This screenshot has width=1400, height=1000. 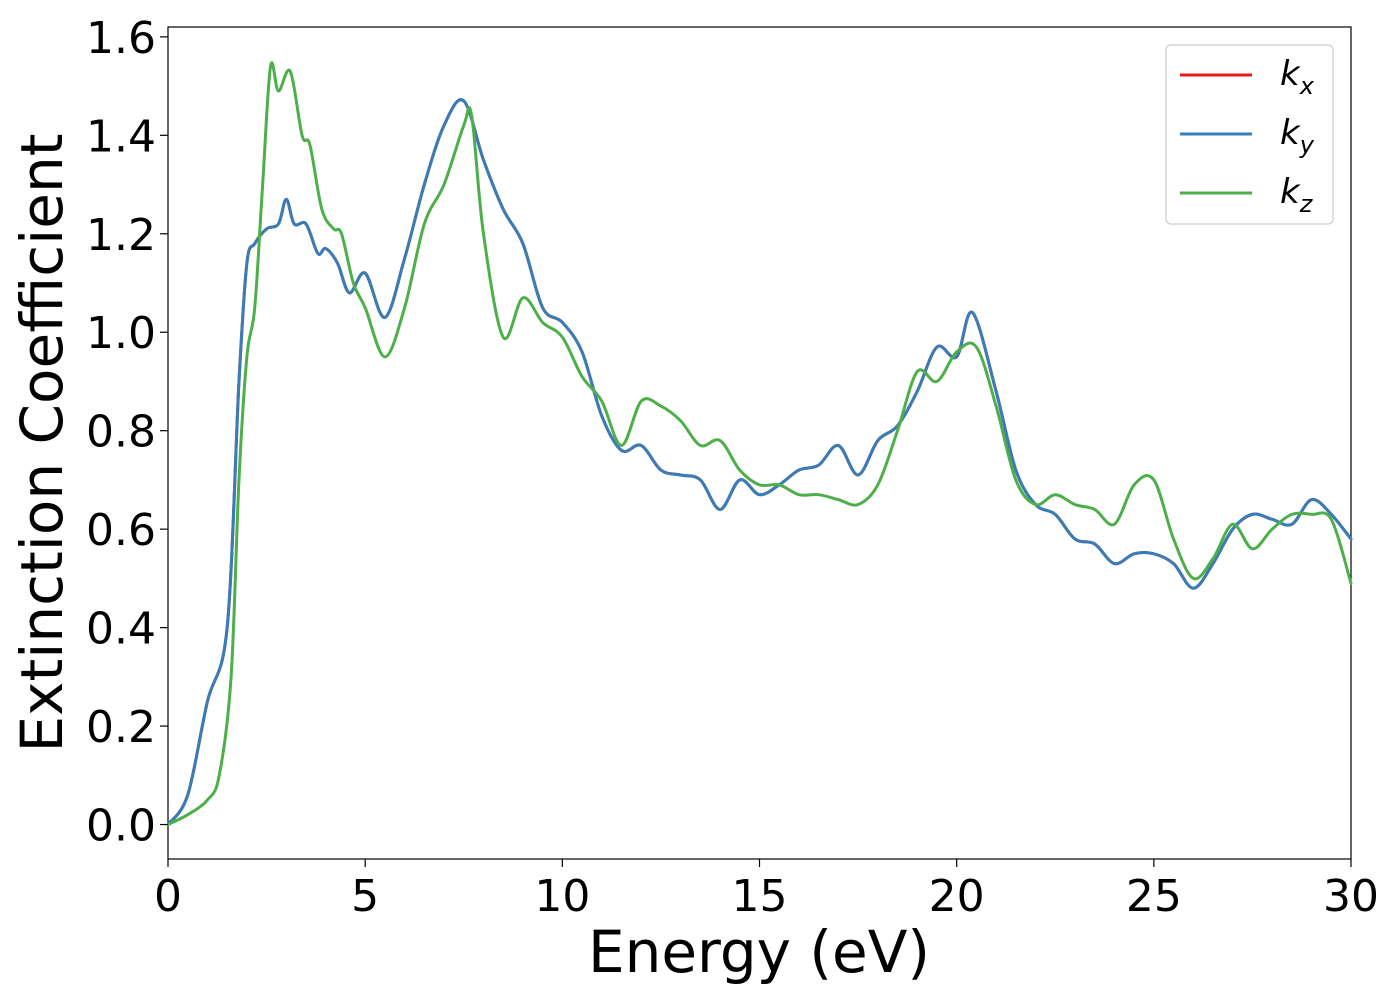 What do you see at coordinates (121, 38) in the screenshot?
I see `y-tick-label: 1.6` at bounding box center [121, 38].